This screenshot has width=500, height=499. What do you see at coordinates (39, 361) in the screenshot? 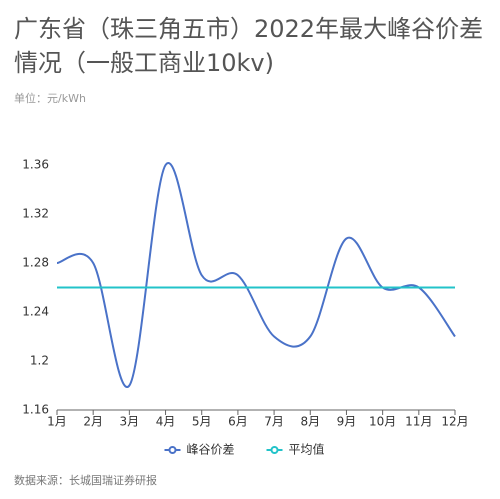
I see `y-tick-label: 1.2` at bounding box center [39, 361].